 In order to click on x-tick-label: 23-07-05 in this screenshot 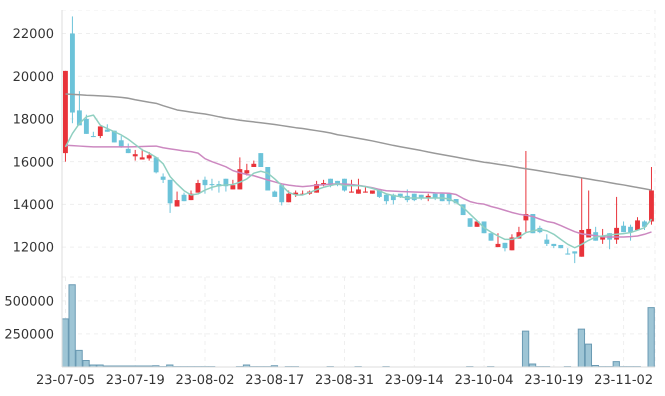, I will do `click(65, 380)`.